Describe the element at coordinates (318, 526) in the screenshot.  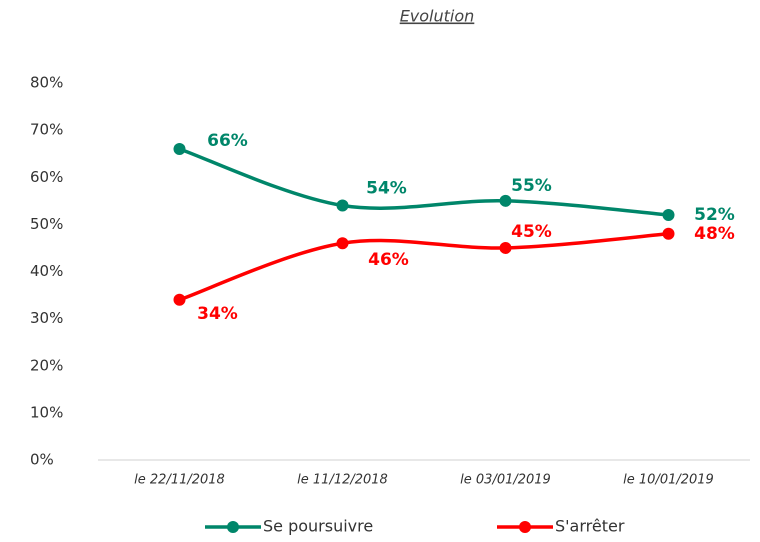
I see `legend-label: Se poursuivre` at that location.